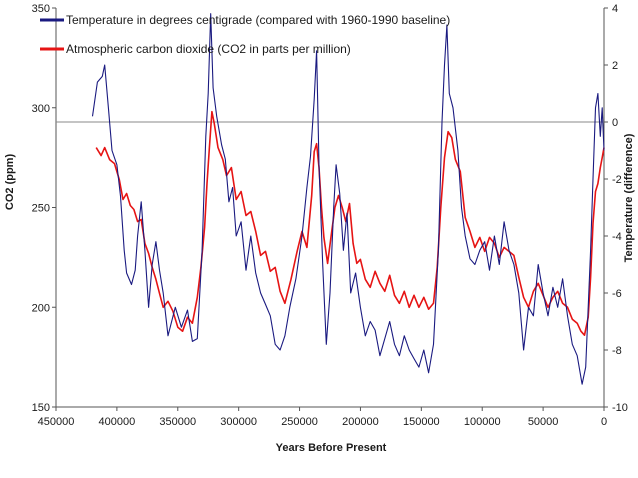  What do you see at coordinates (360, 422) in the screenshot?
I see `x-tick-label: 200000` at bounding box center [360, 422].